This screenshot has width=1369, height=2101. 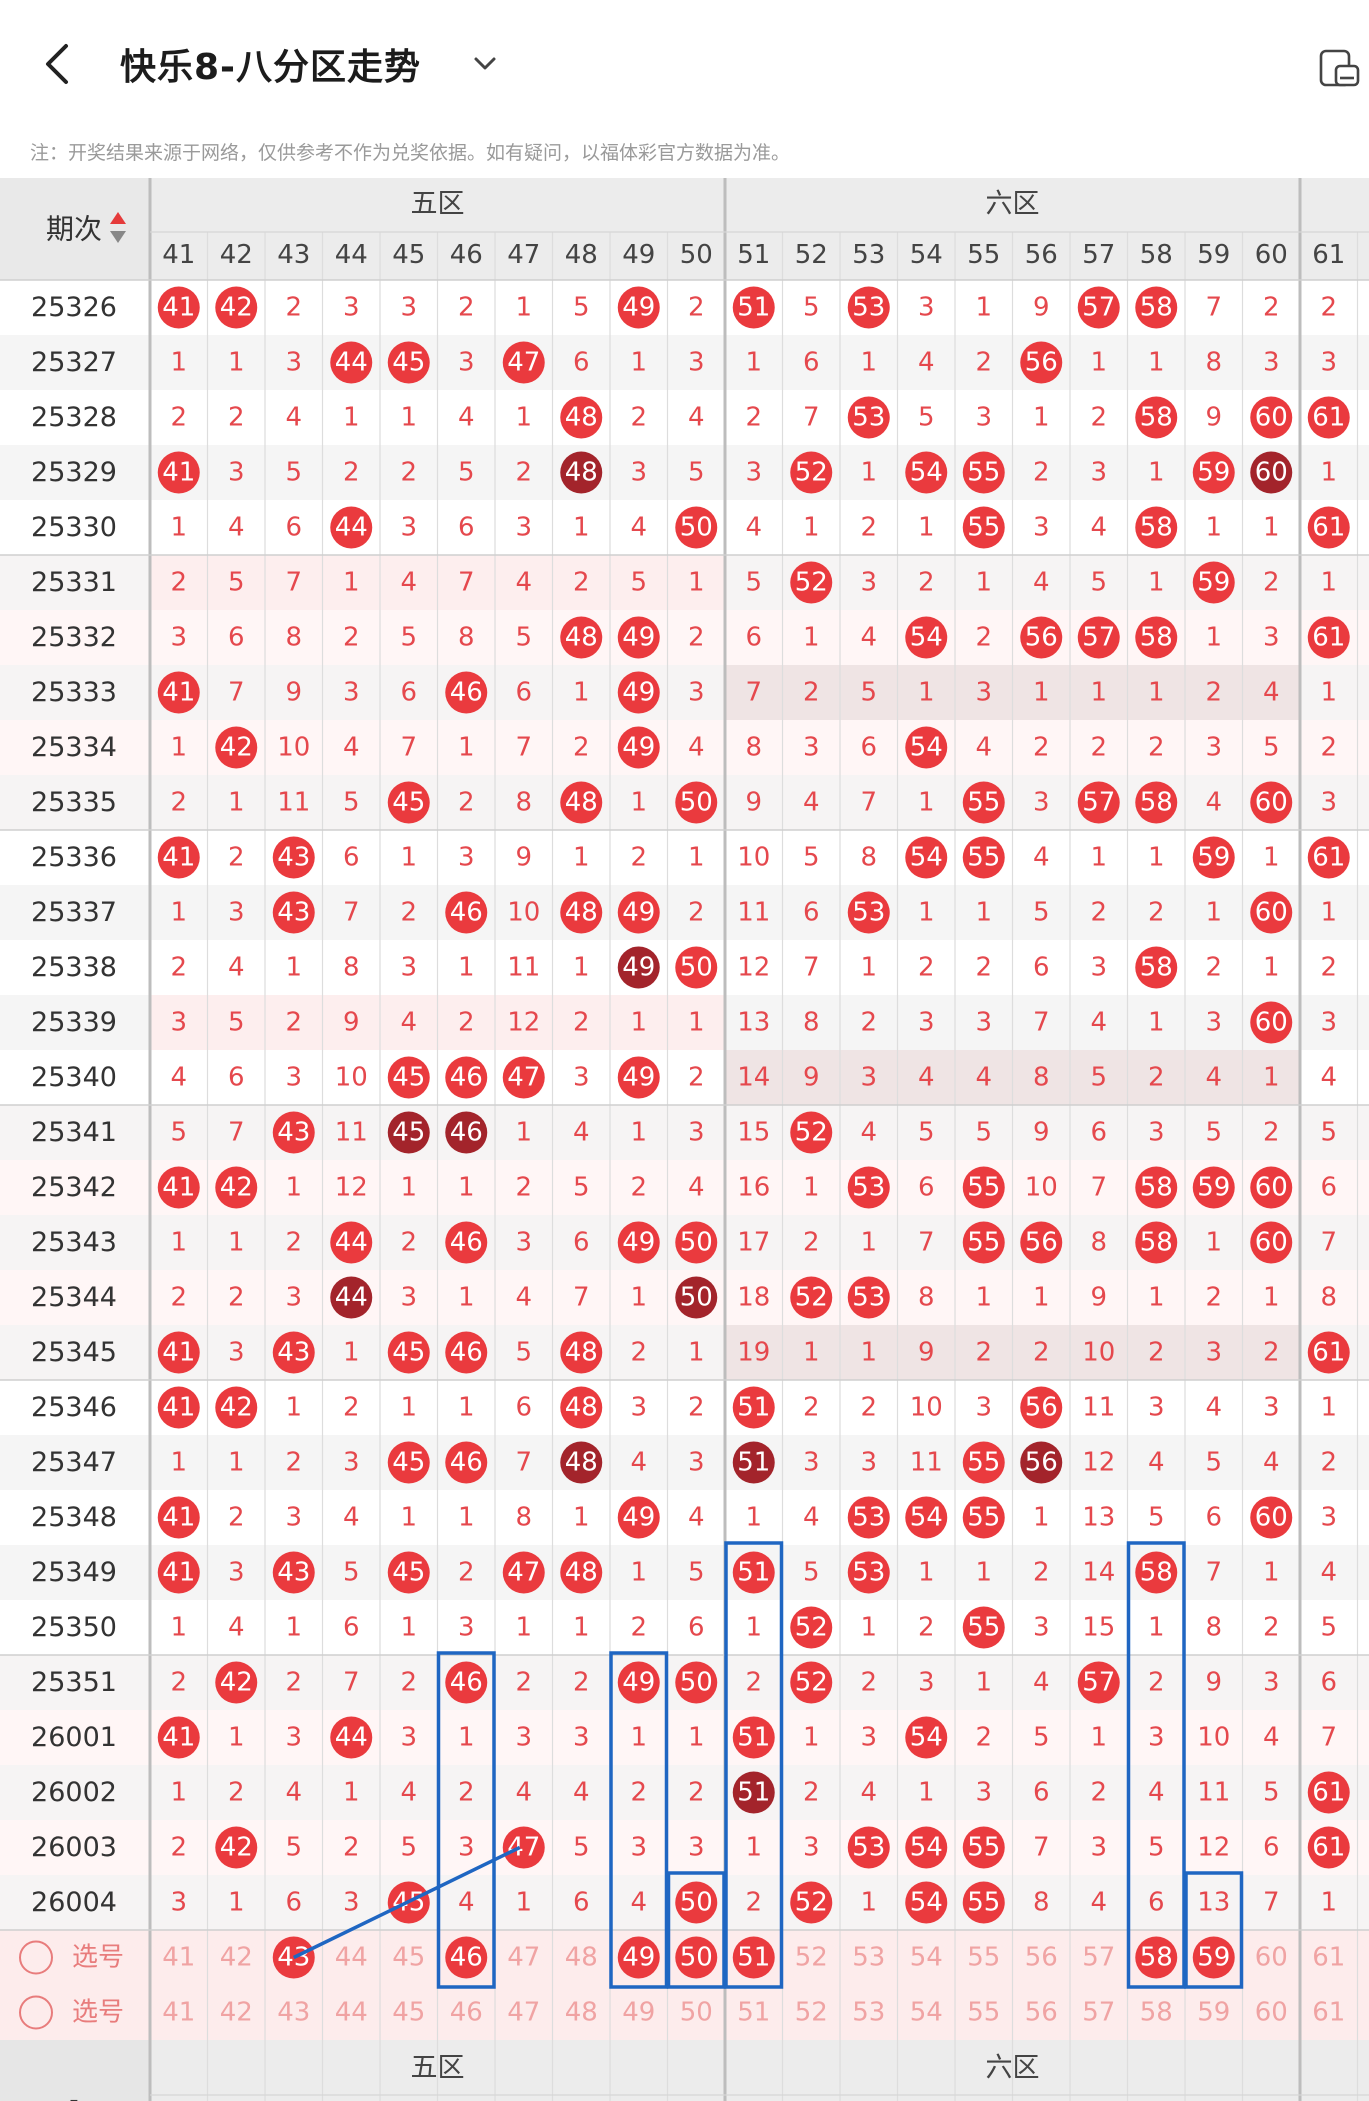 I want to click on period-cell: 25330, so click(x=74, y=527).